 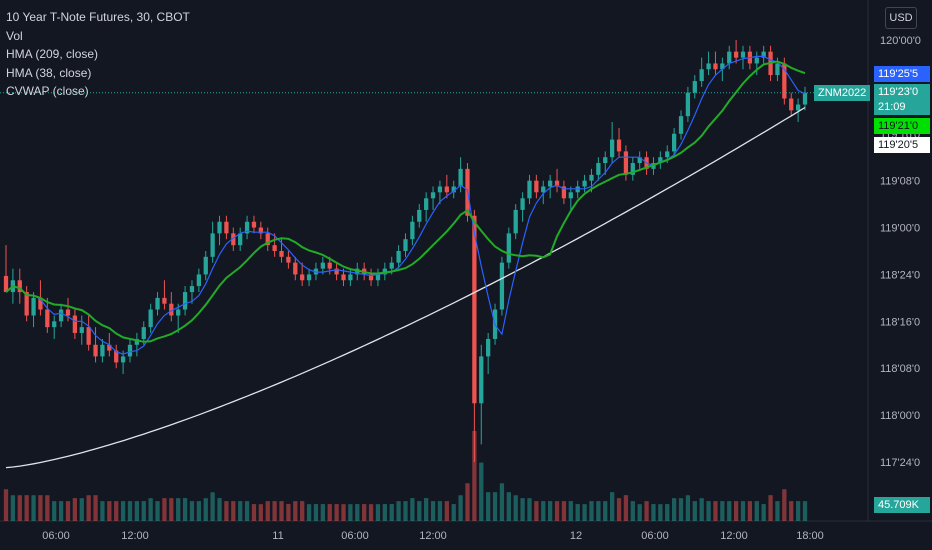 I want to click on time-tick-label: 12, so click(x=576, y=536).